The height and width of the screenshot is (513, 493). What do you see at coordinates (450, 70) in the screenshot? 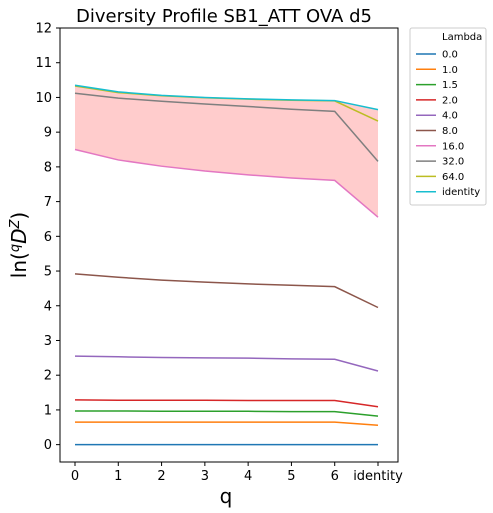
I see `legend-entry: 1.0` at bounding box center [450, 70].